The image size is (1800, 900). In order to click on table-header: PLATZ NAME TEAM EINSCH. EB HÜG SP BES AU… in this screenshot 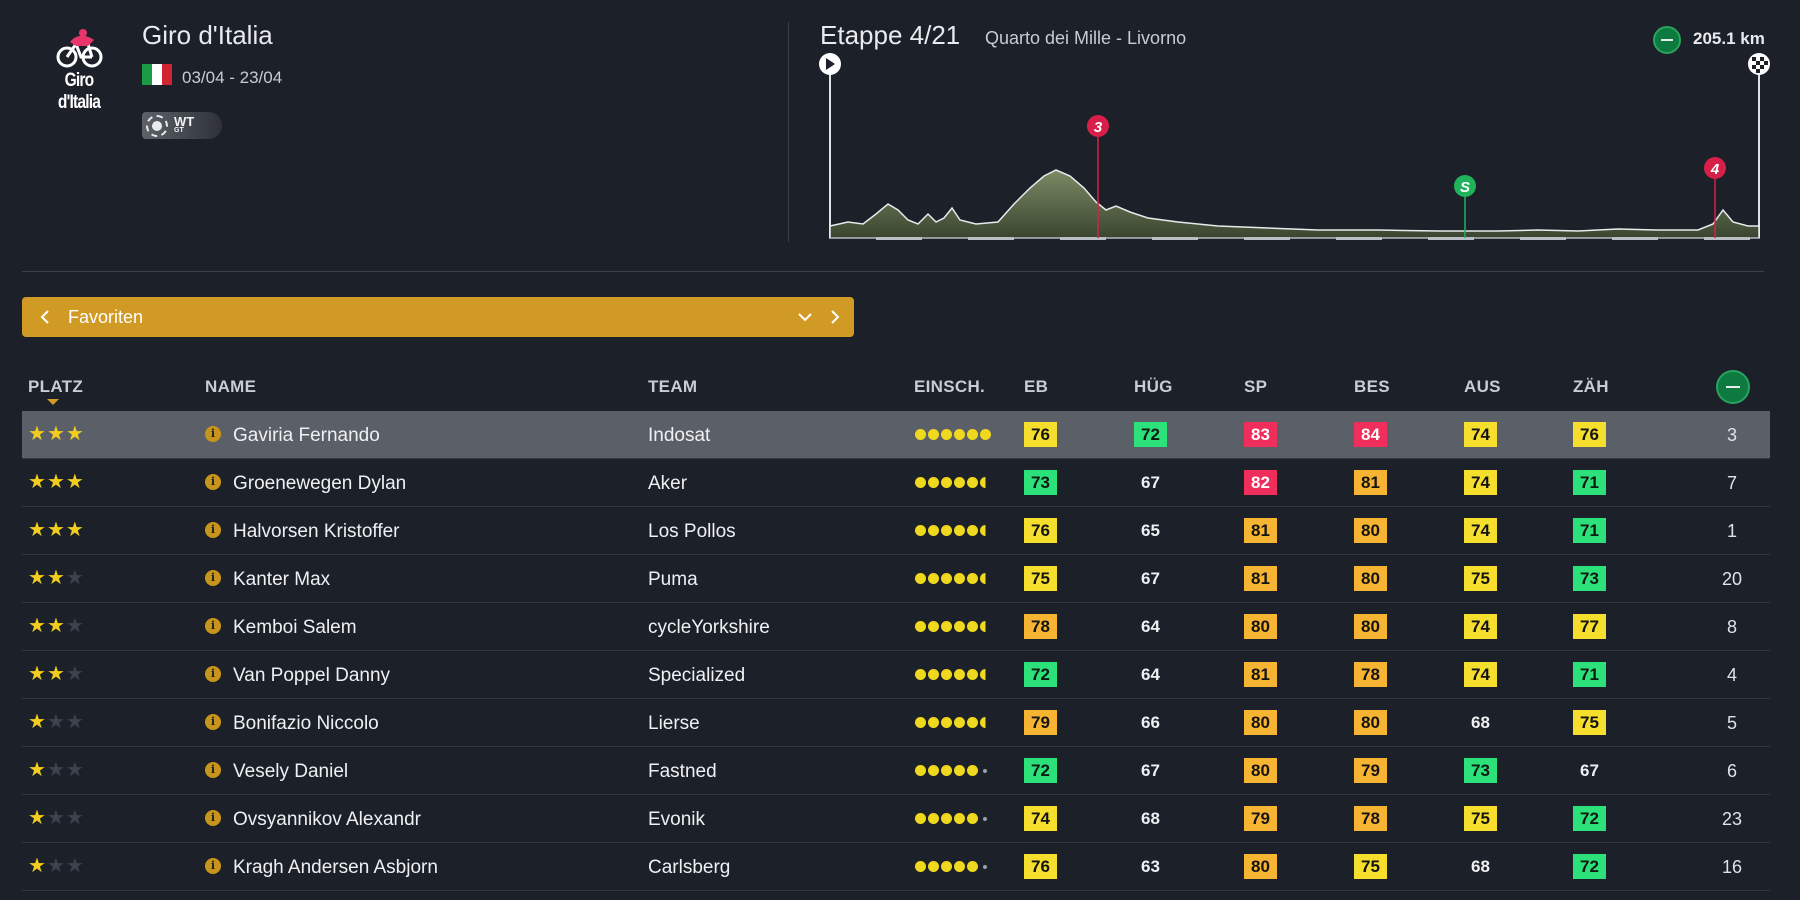, I will do `click(896, 389)`.